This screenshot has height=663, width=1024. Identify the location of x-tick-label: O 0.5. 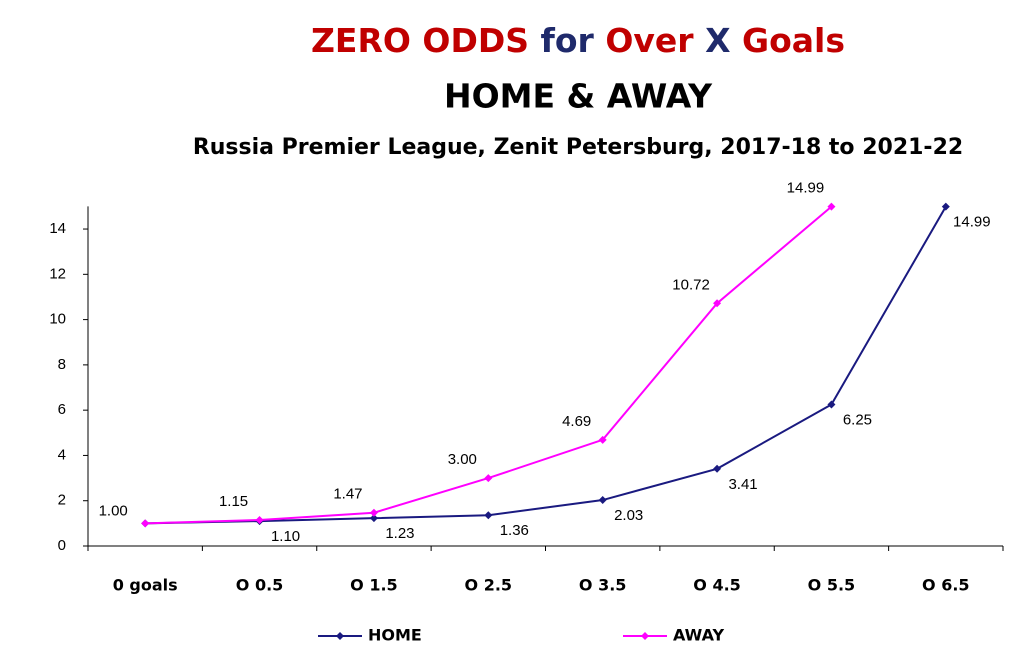
(260, 585).